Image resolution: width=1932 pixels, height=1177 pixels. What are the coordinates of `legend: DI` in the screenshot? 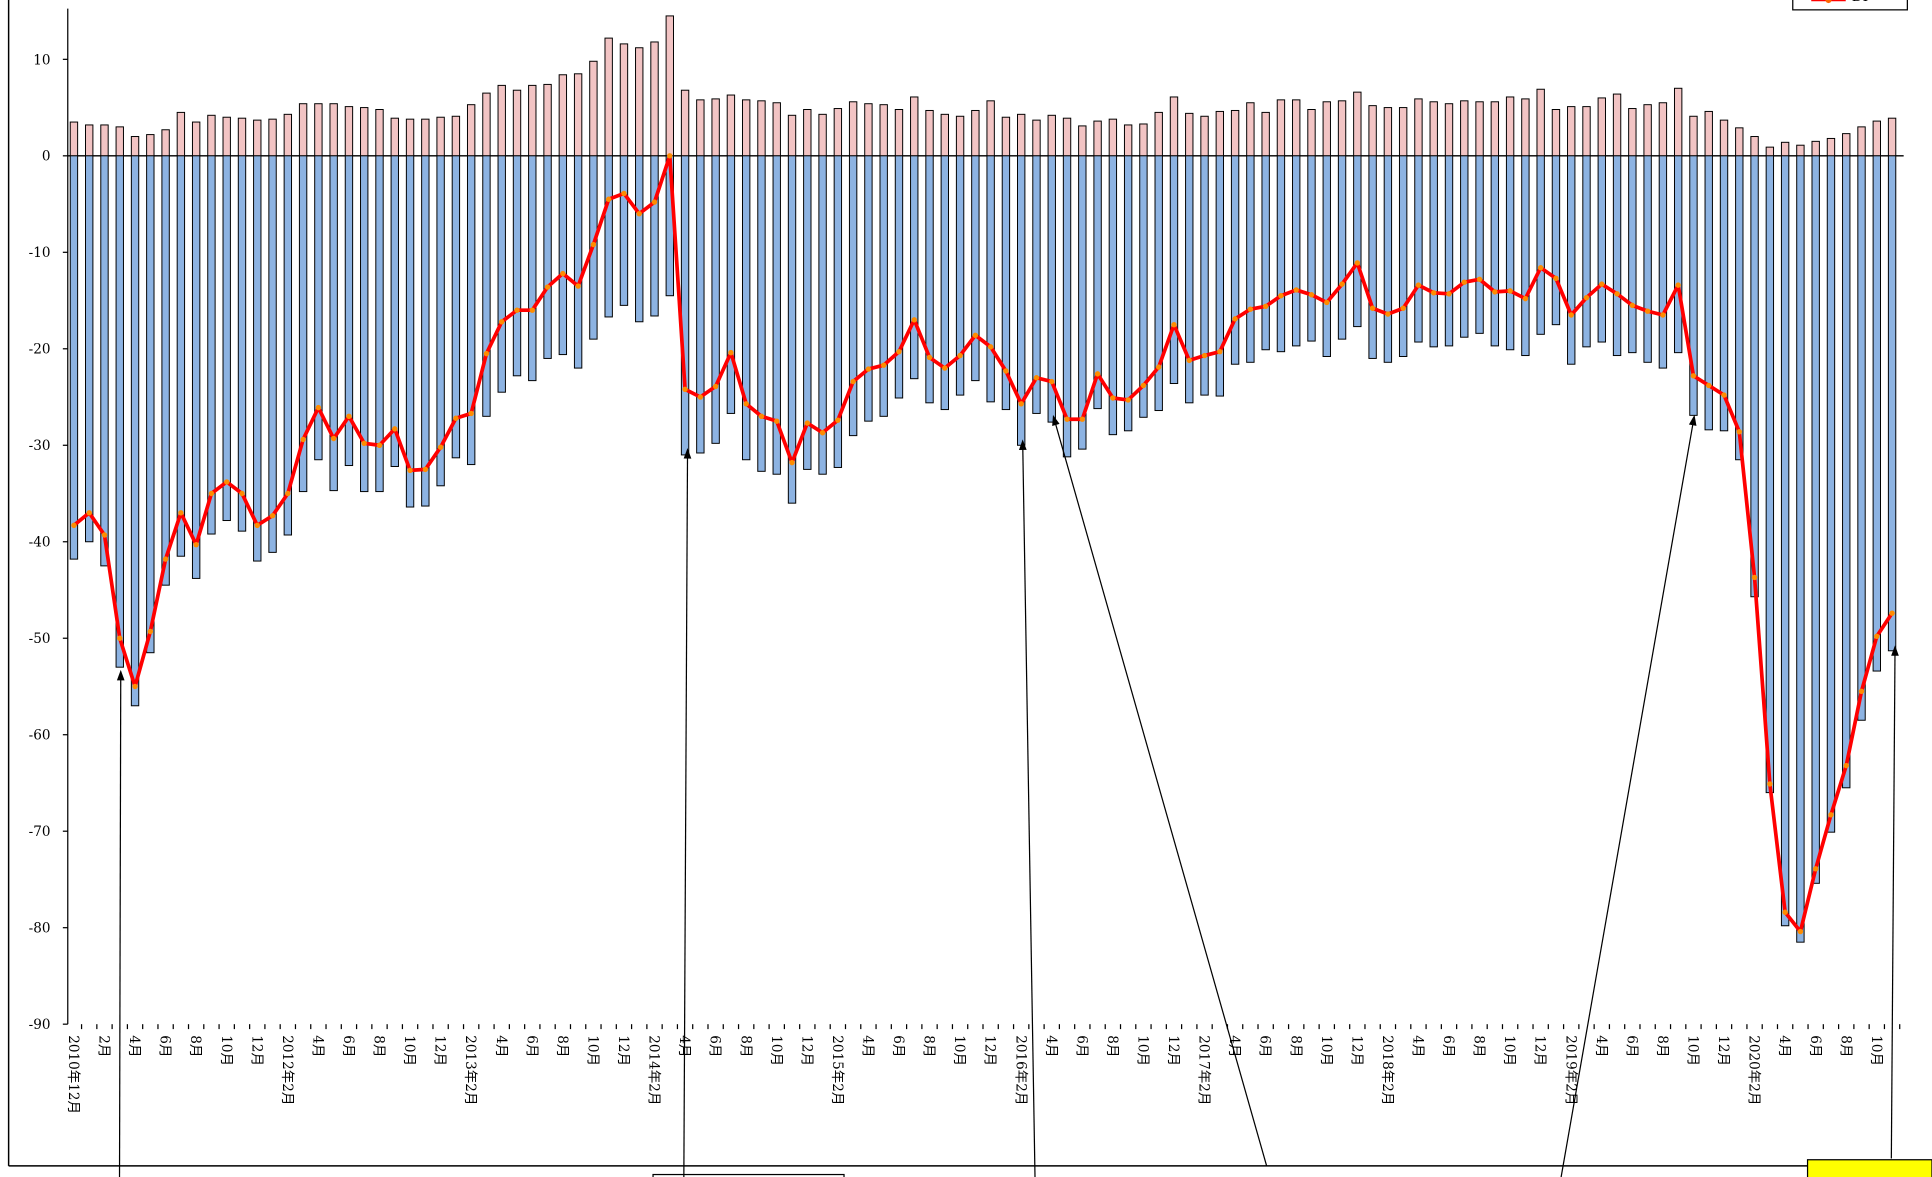 It's located at (1850, 5).